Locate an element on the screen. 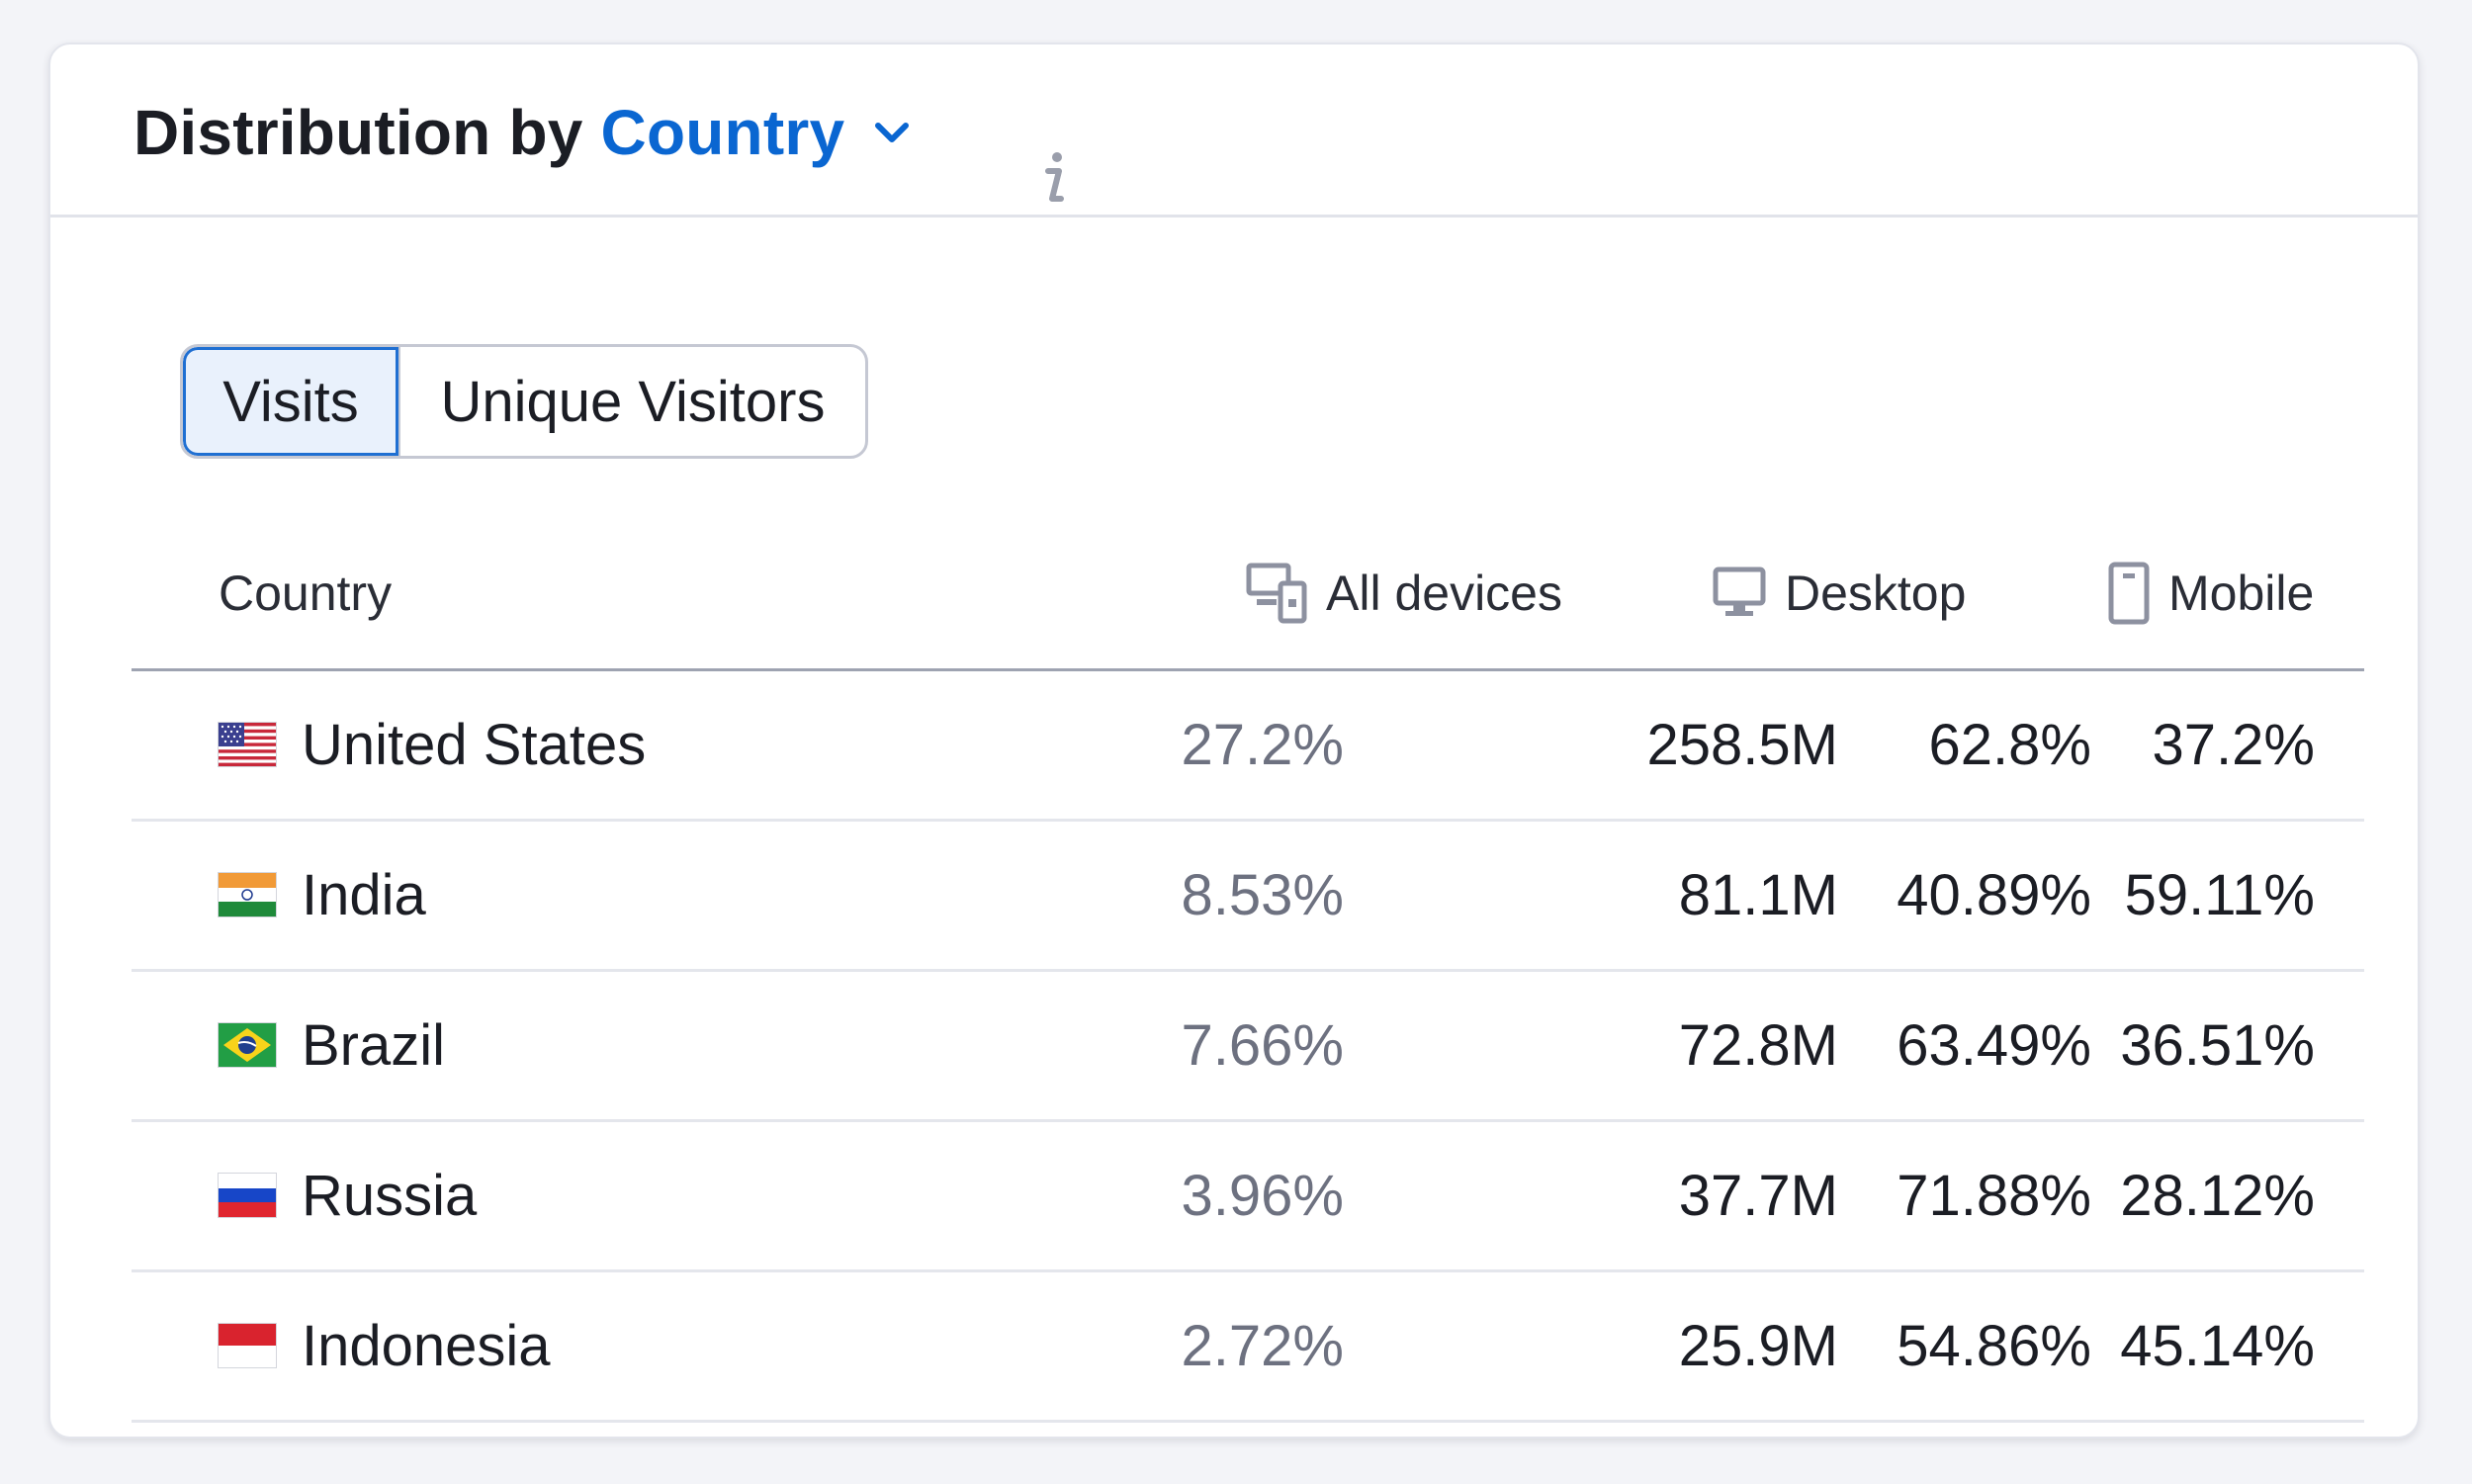 This screenshot has width=2472, height=1484. mobile-phone-icon is located at coordinates (2129, 593).